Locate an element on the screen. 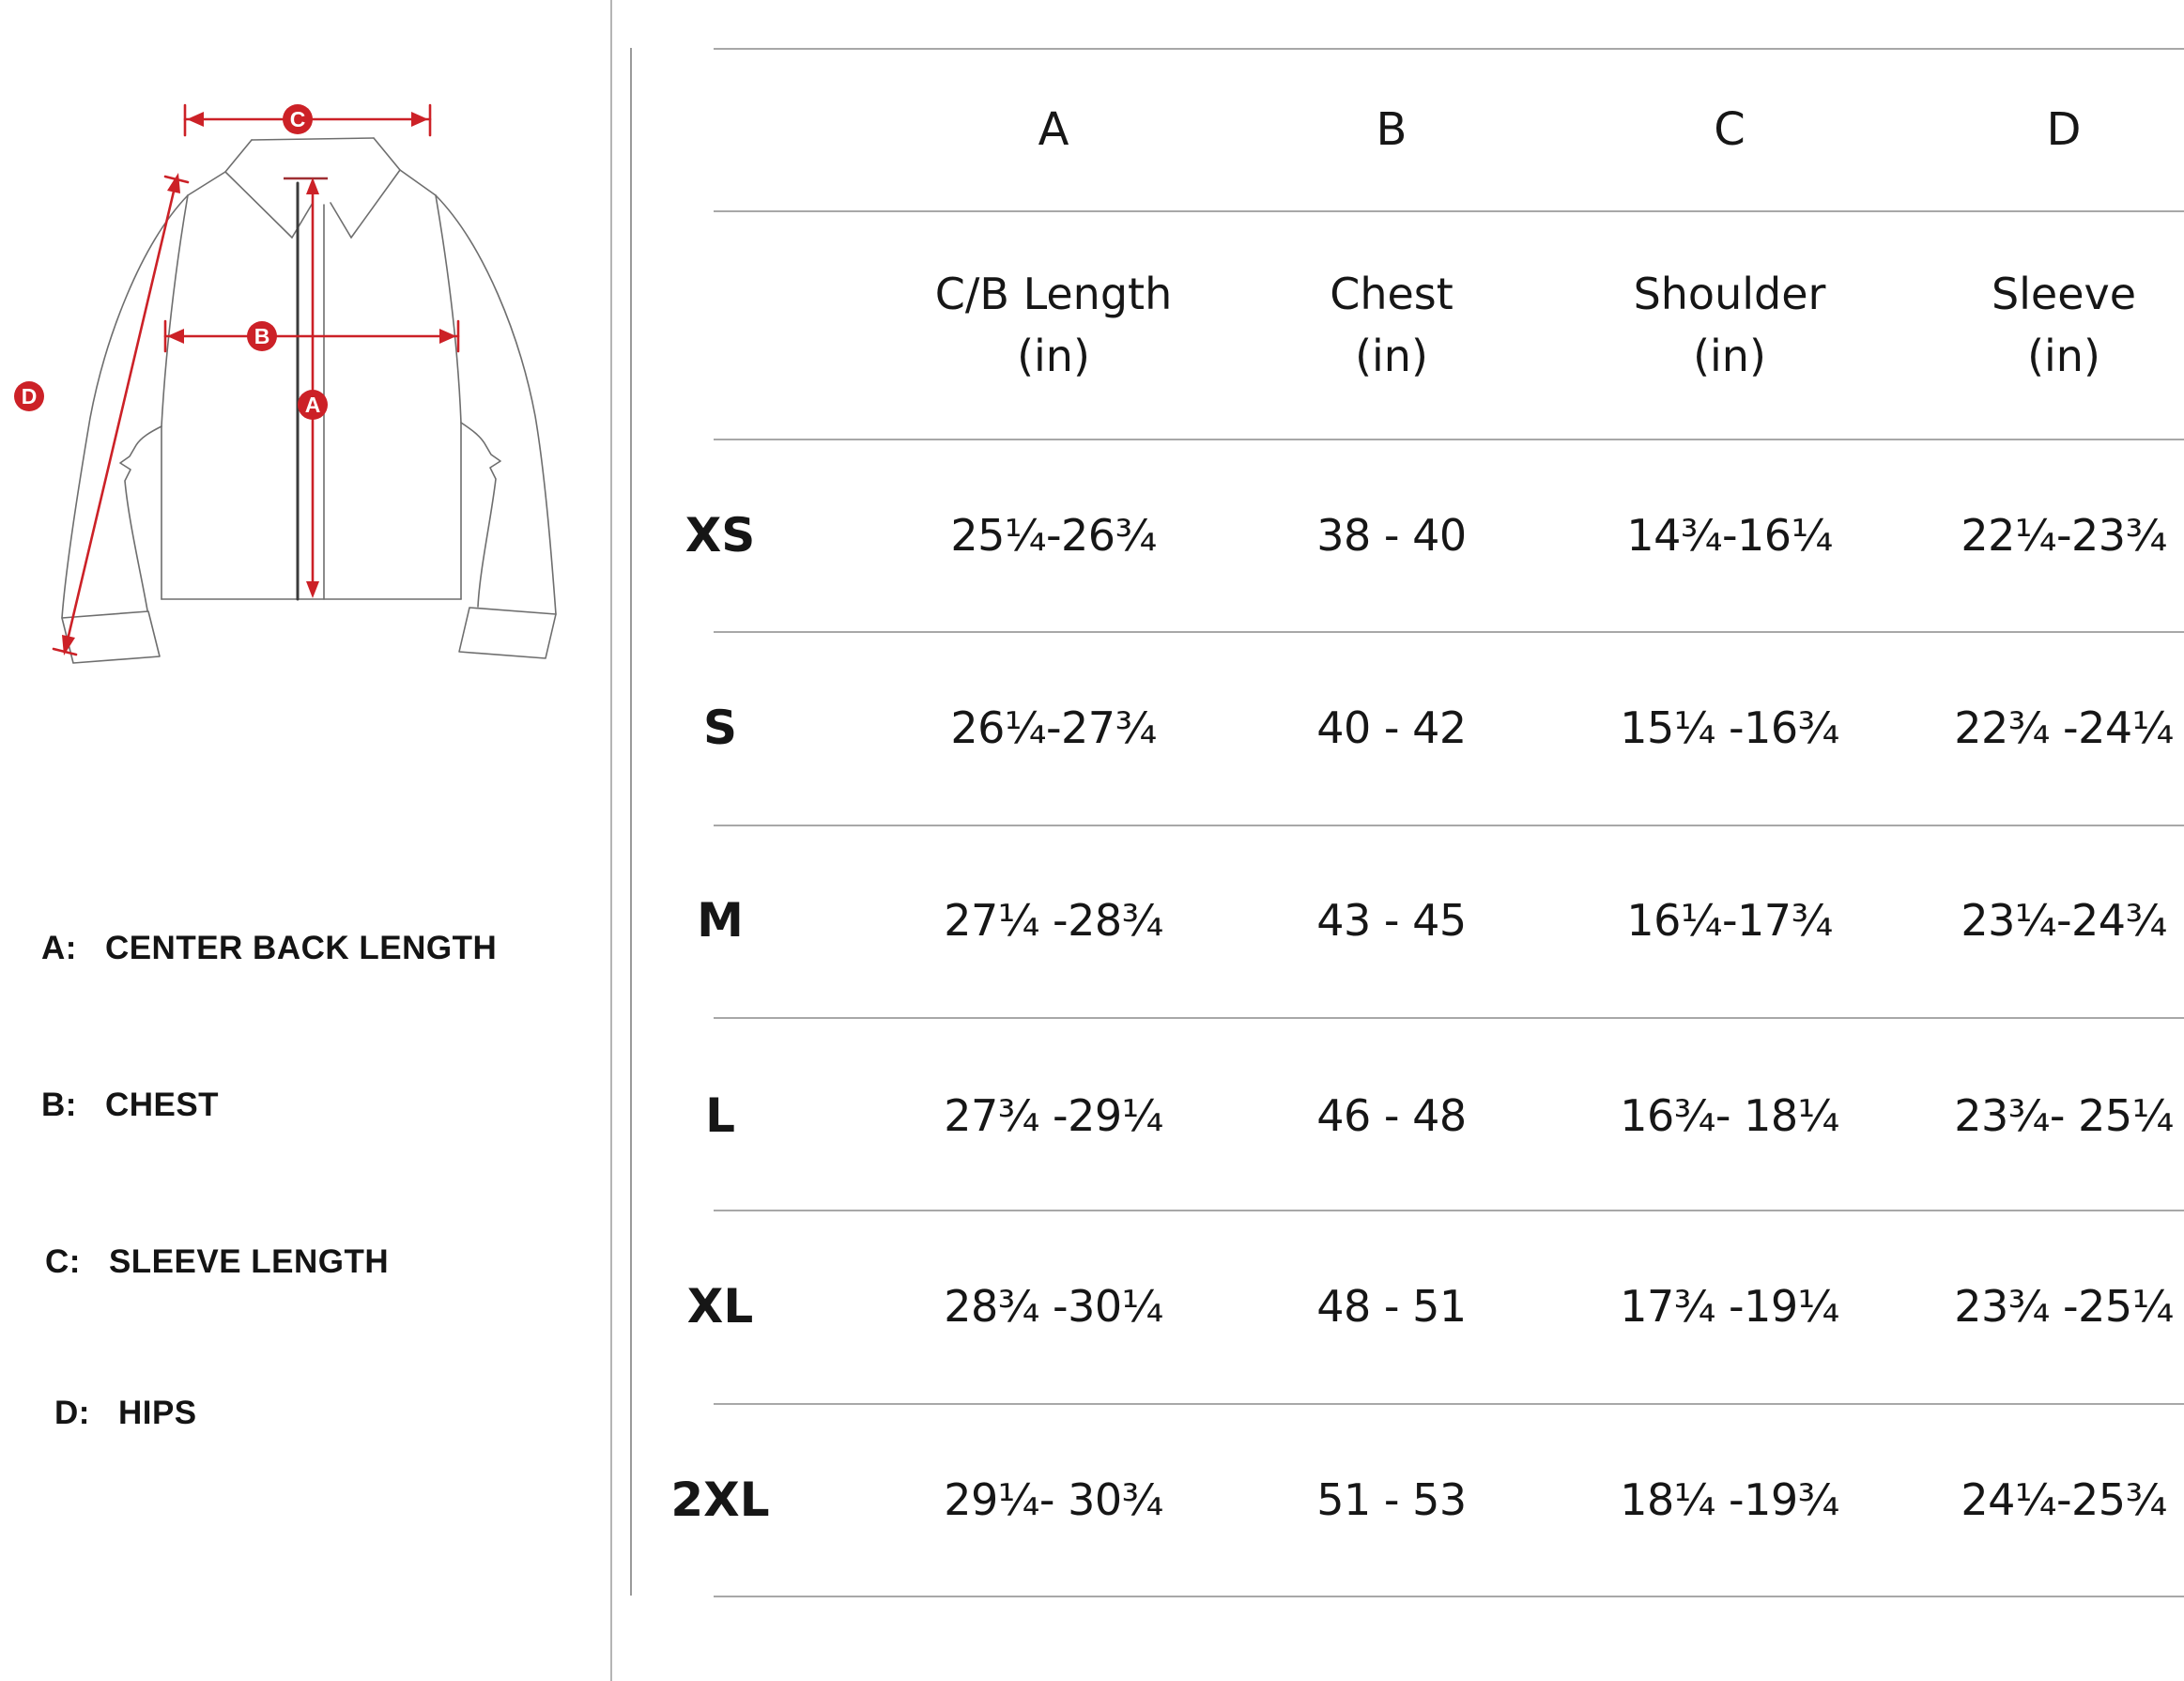  shoulder-value: 14¾-16¼ is located at coordinates (1729, 535).